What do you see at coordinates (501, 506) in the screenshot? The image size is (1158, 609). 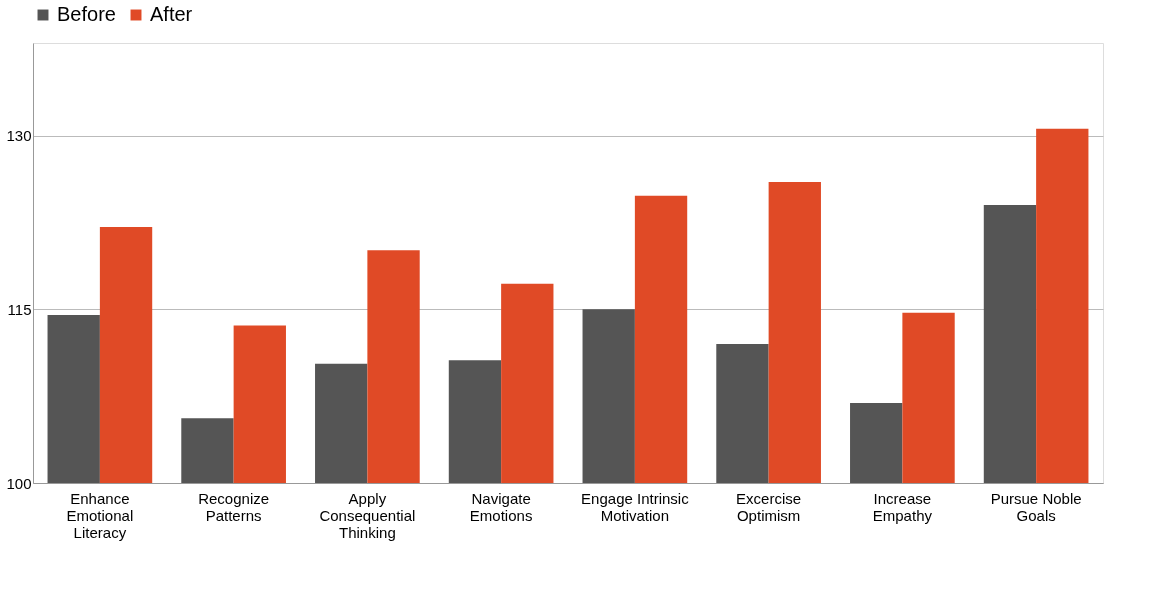 I see `x-tick-label: Navigate Emotions` at bounding box center [501, 506].